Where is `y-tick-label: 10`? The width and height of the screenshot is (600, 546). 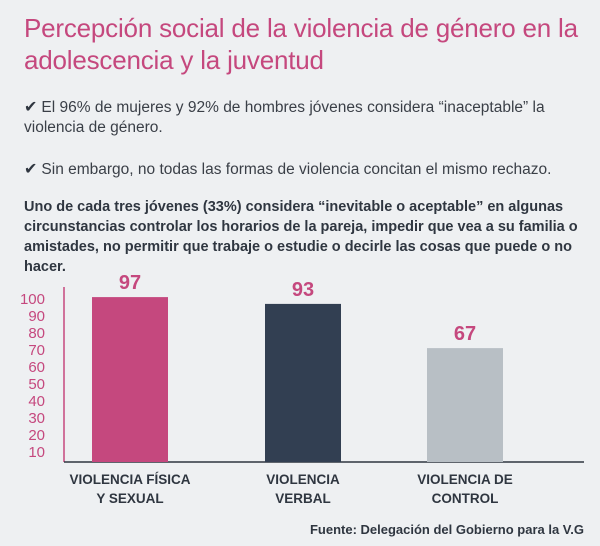
y-tick-label: 10 is located at coordinates (36, 452).